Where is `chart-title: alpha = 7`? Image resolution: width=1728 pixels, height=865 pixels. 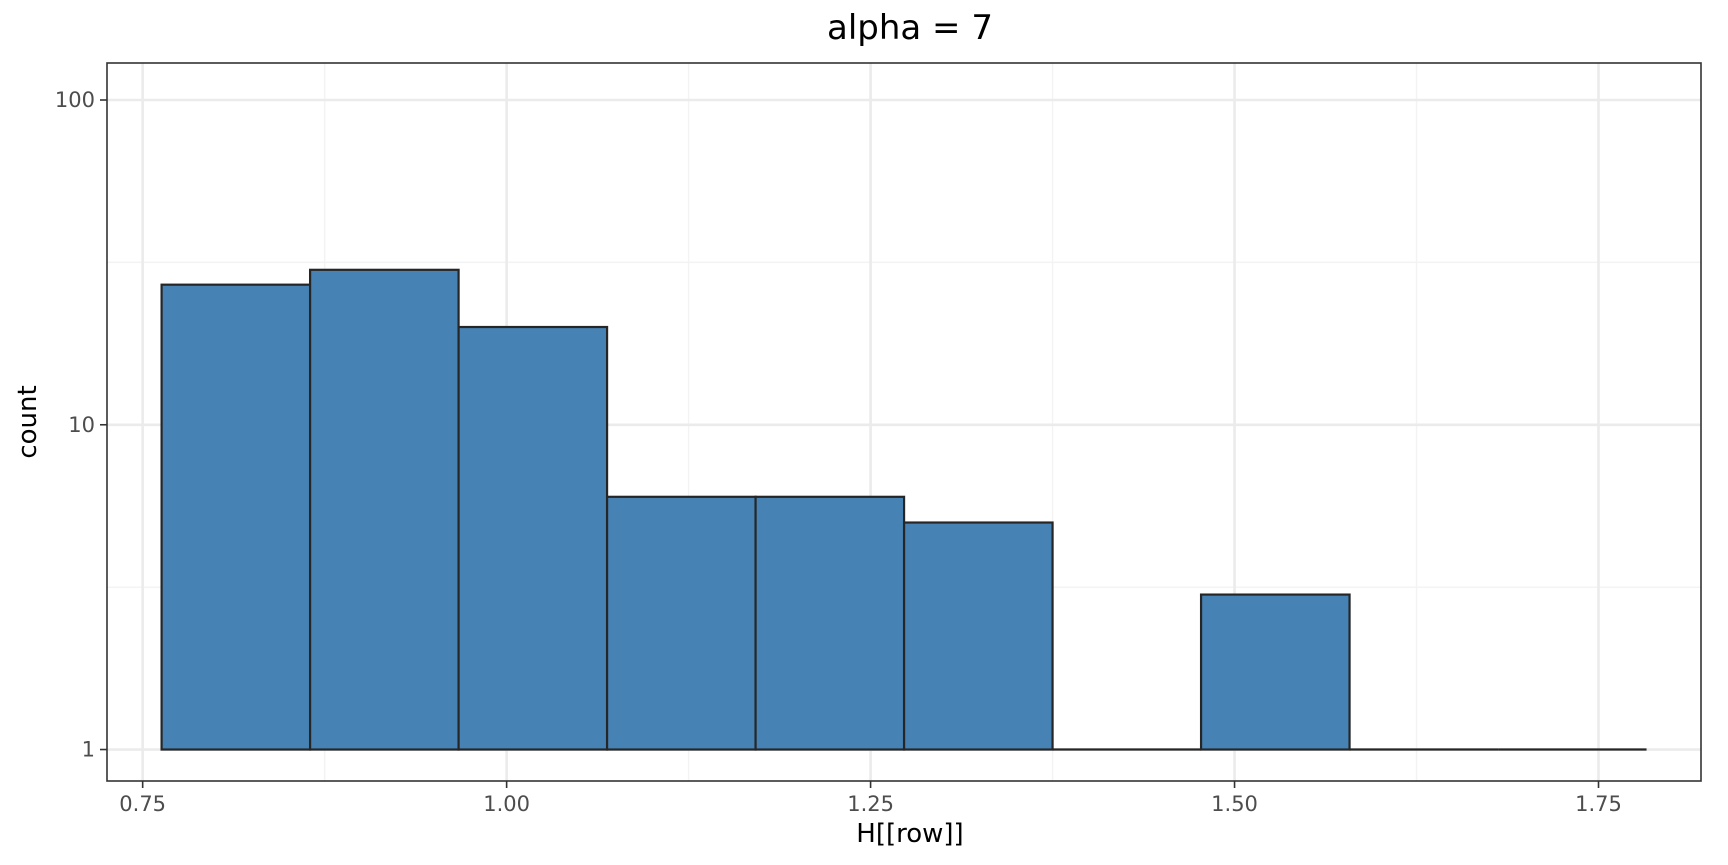
chart-title: alpha = 7 is located at coordinates (910, 28).